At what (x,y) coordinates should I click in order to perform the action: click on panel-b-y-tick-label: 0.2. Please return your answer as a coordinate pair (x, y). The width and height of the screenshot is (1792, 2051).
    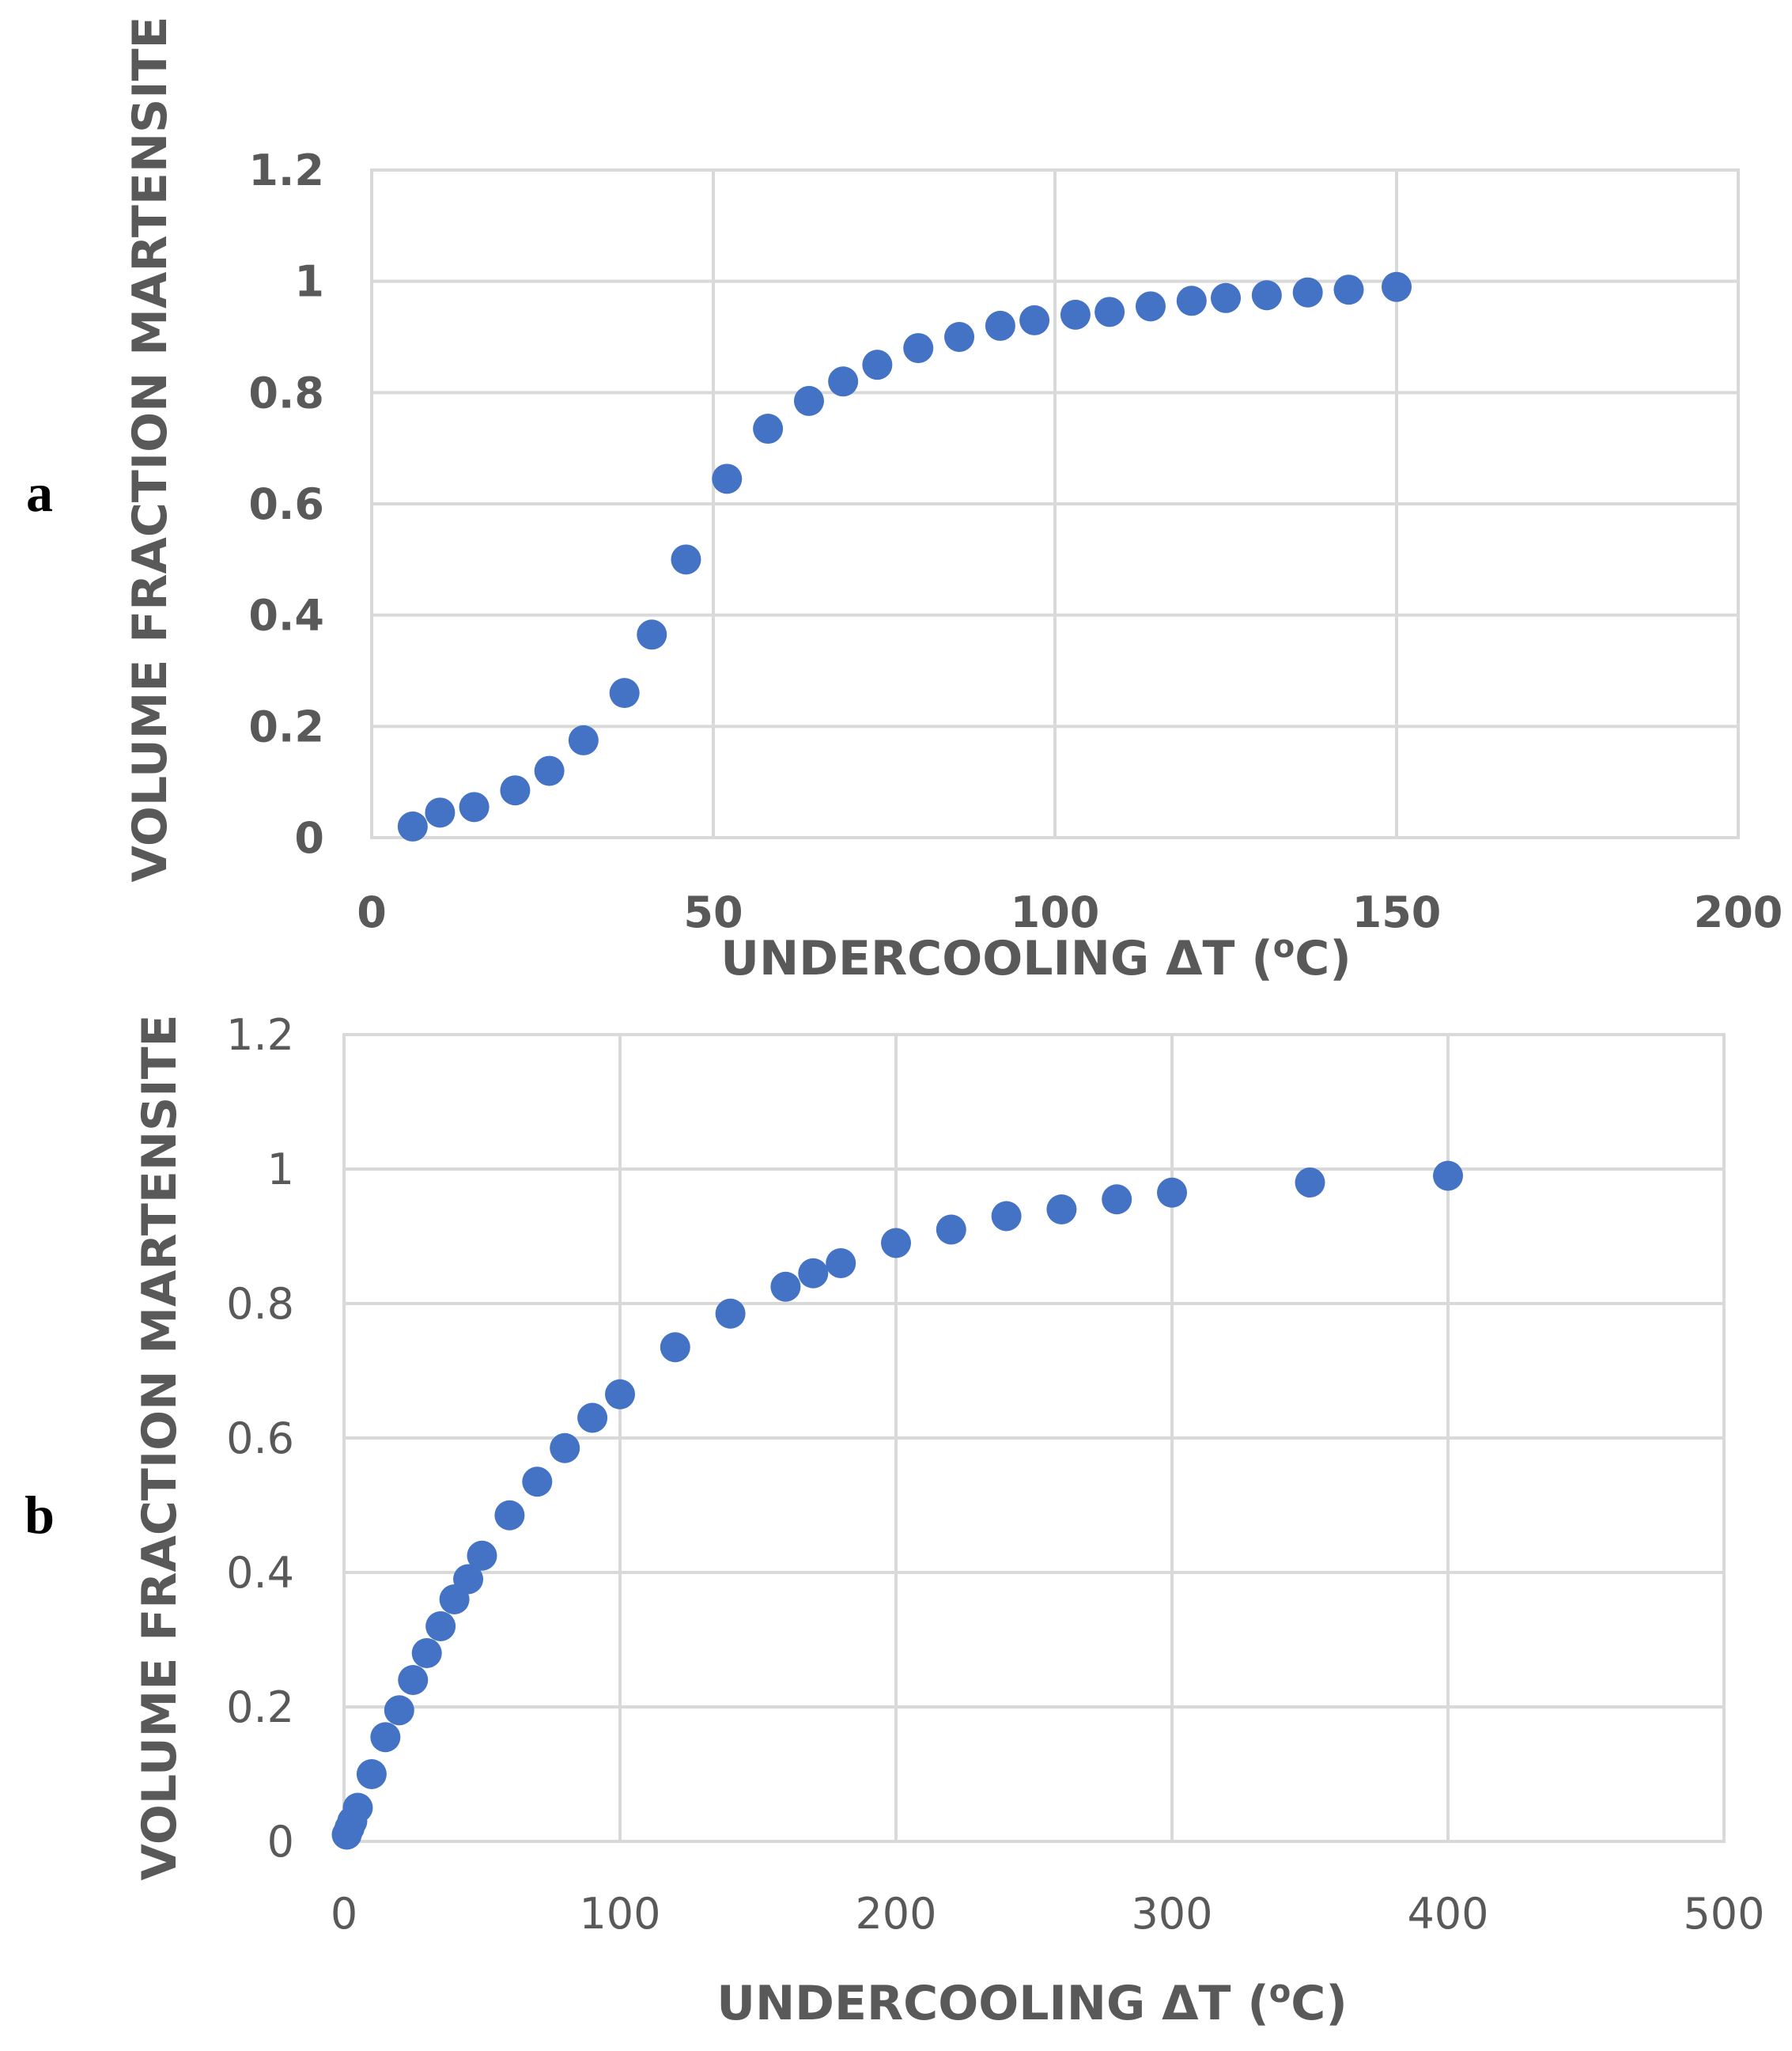
    Looking at the image, I should click on (260, 1707).